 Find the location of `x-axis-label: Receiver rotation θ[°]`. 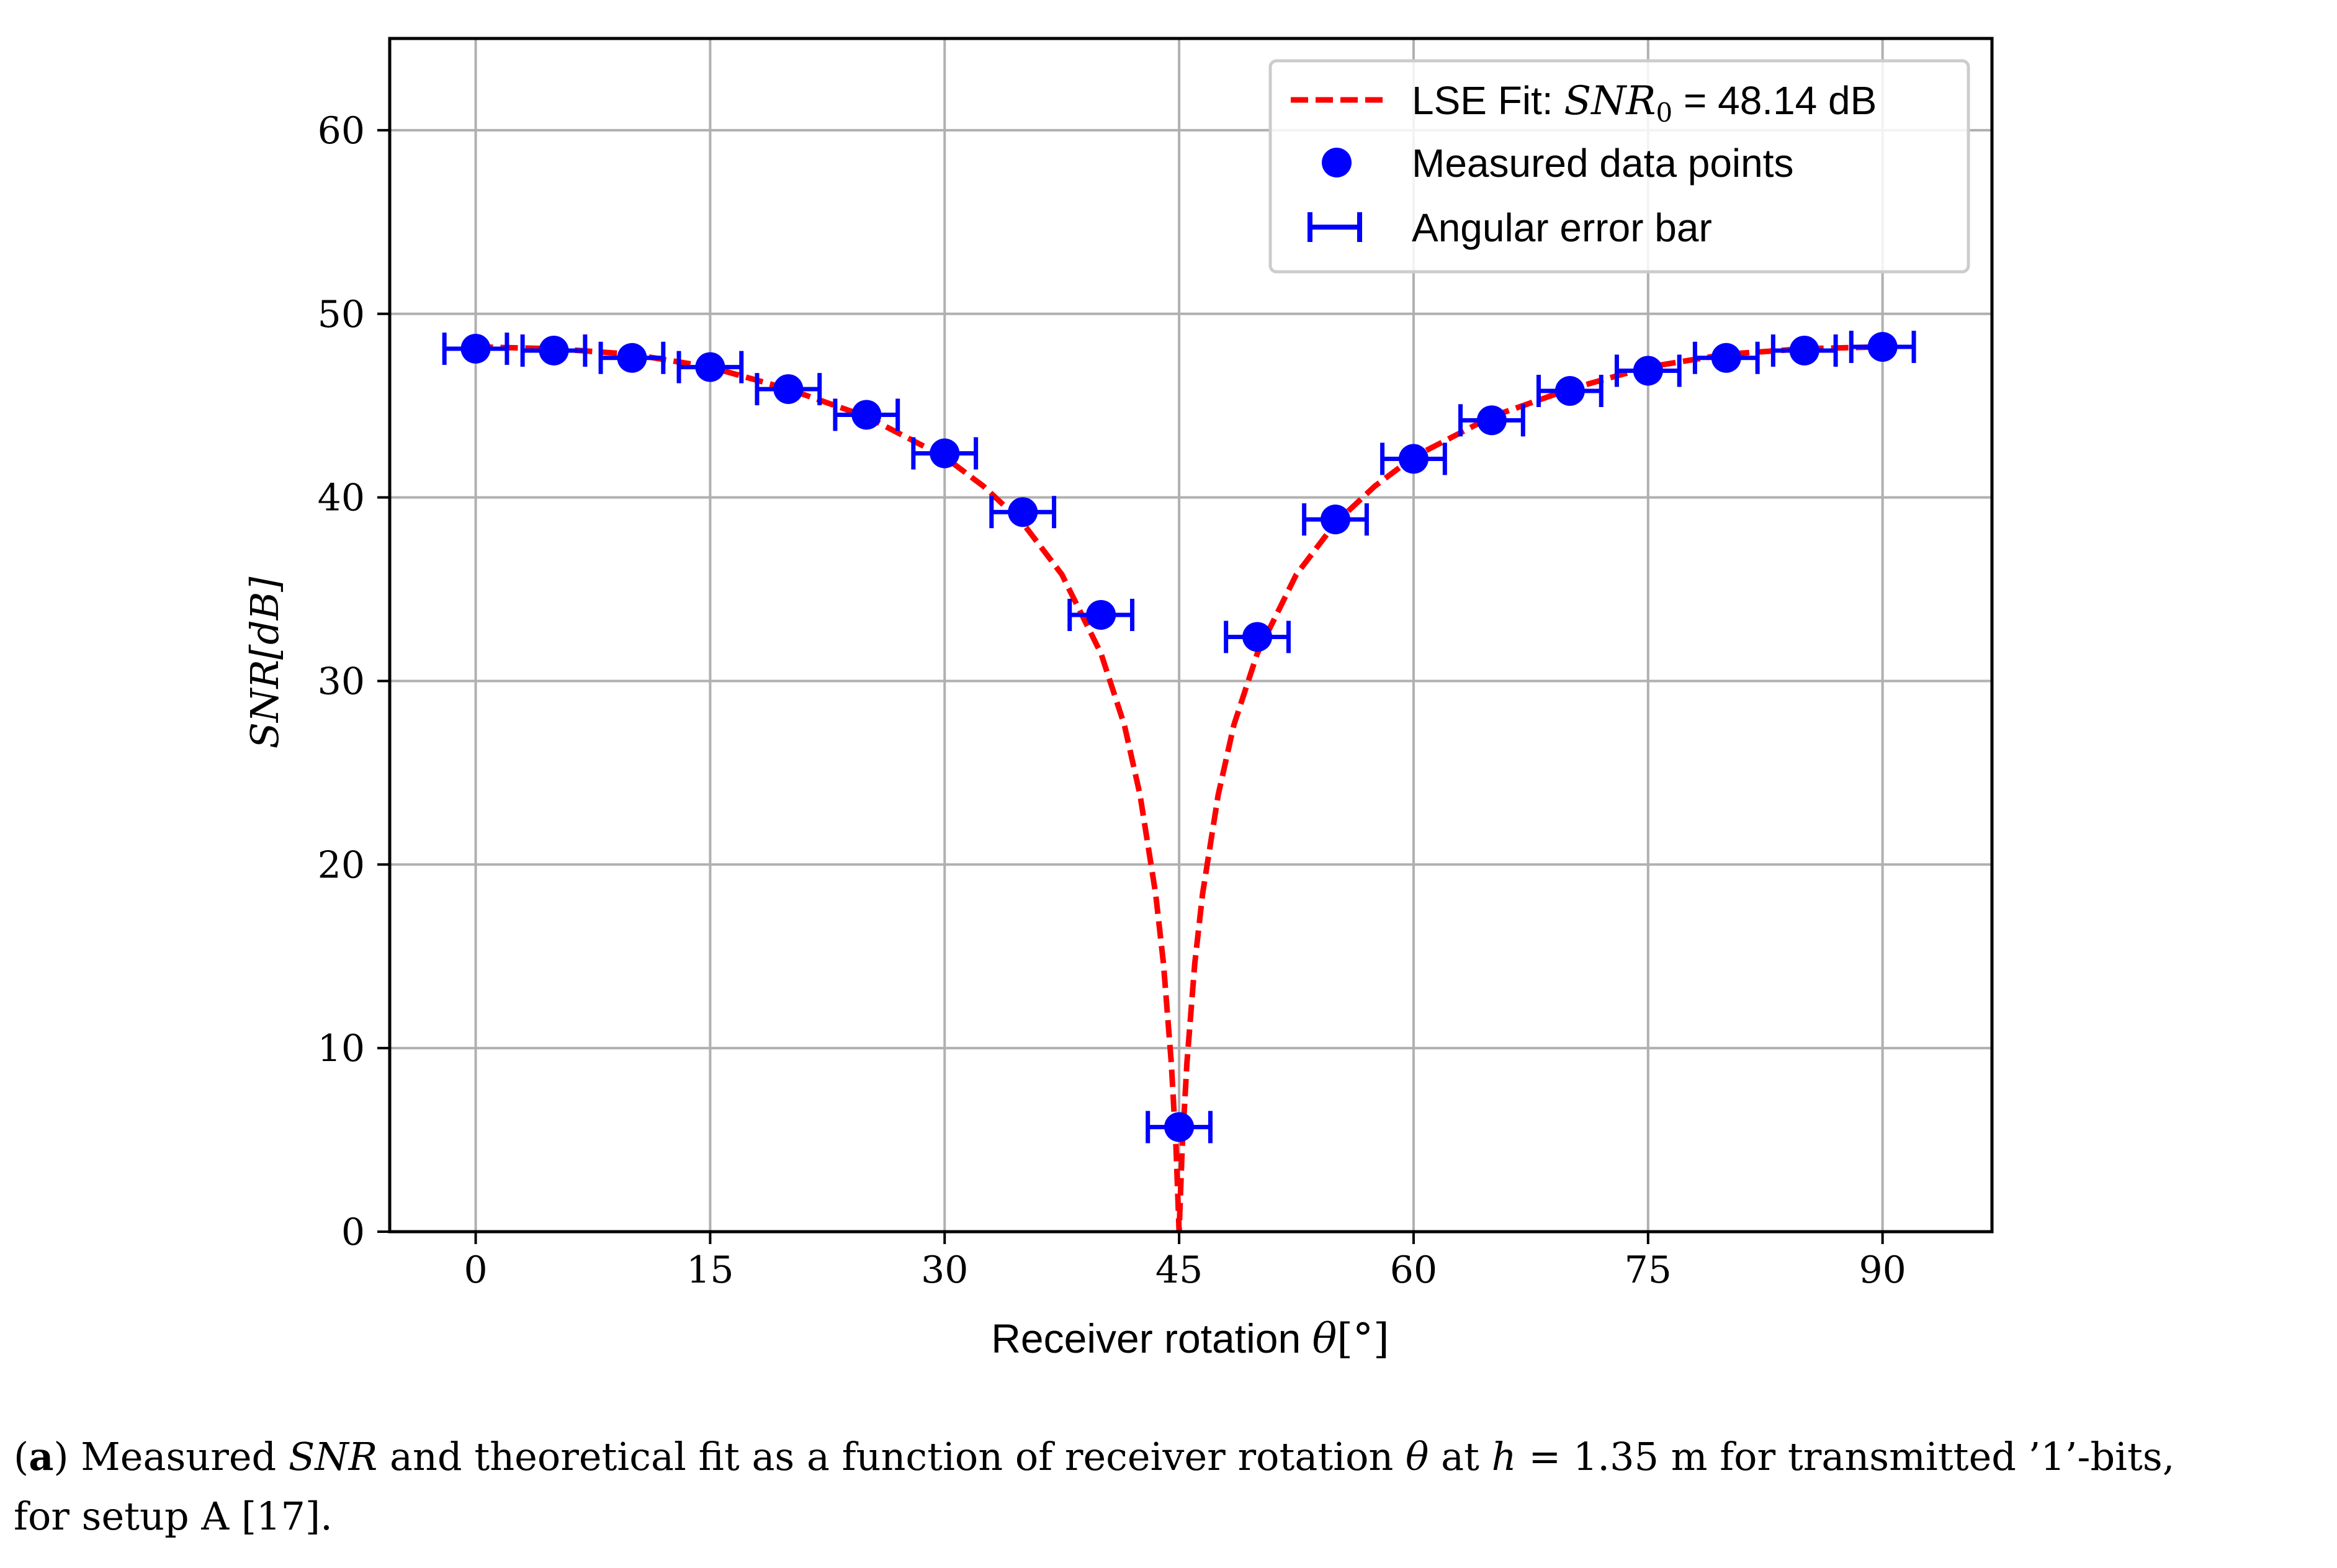

x-axis-label: Receiver rotation θ[°] is located at coordinates (1190, 1339).